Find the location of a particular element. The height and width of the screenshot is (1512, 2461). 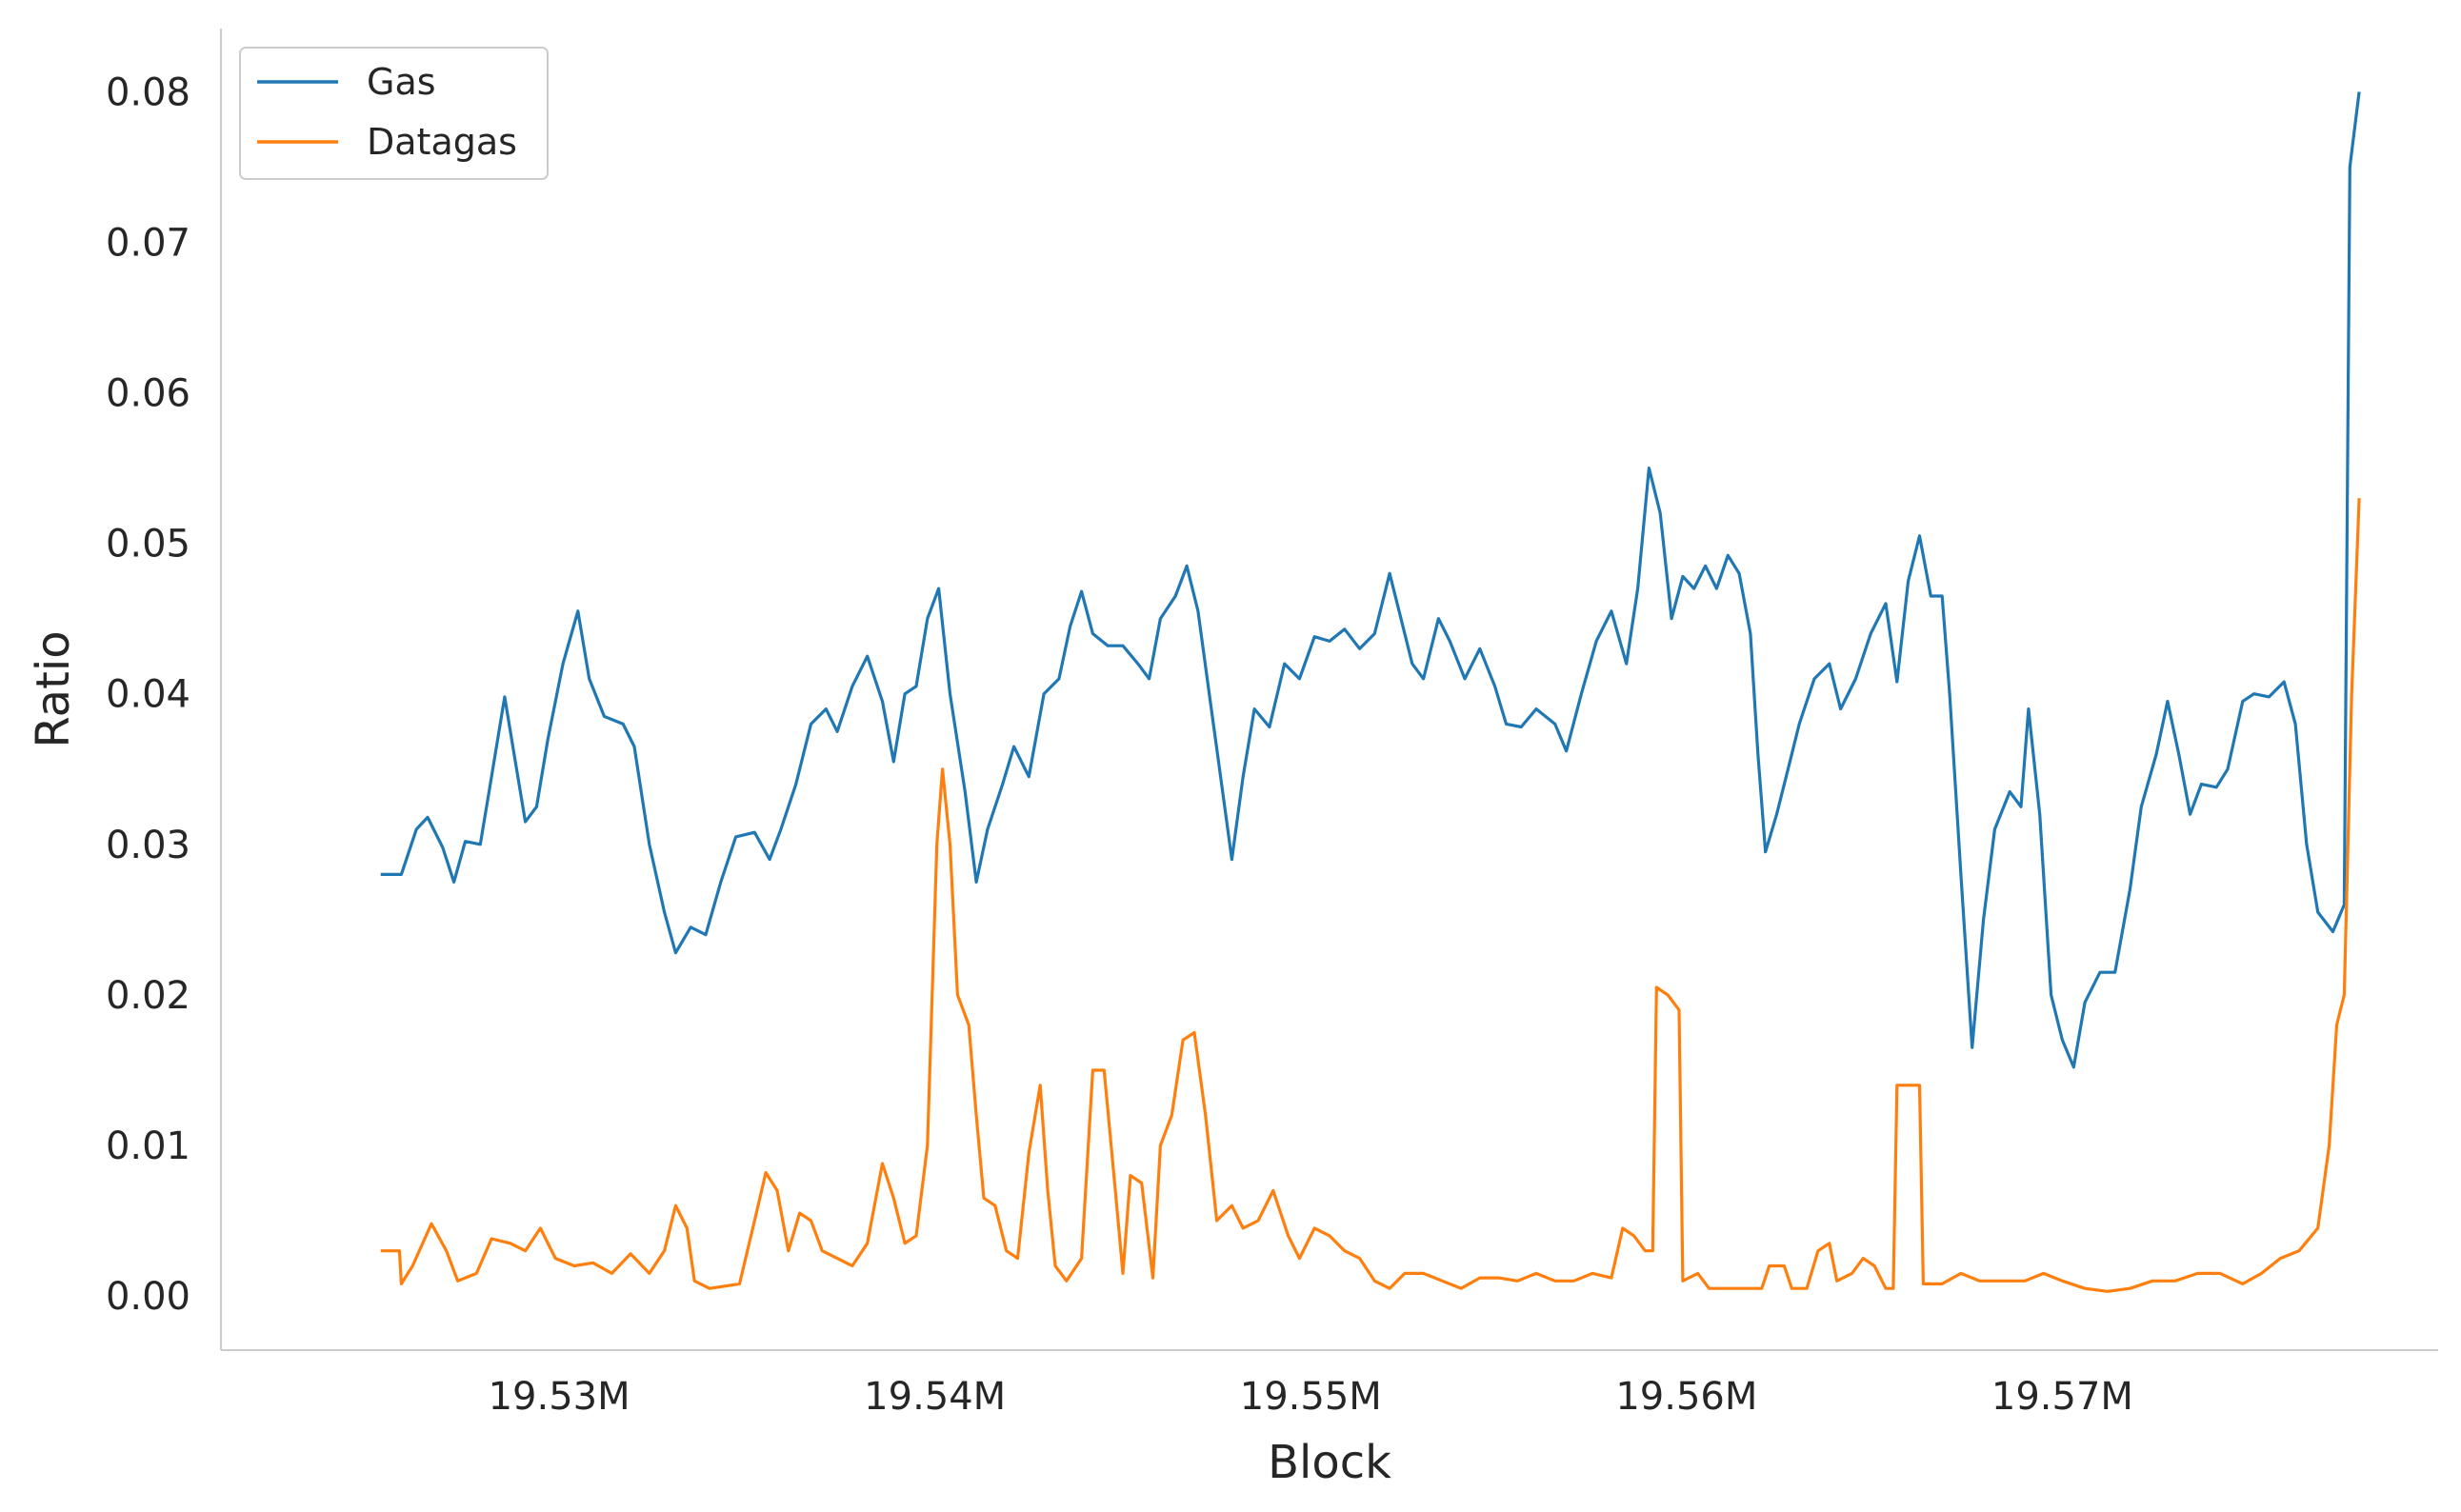

y-tick-label: 0.07 is located at coordinates (148, 243).